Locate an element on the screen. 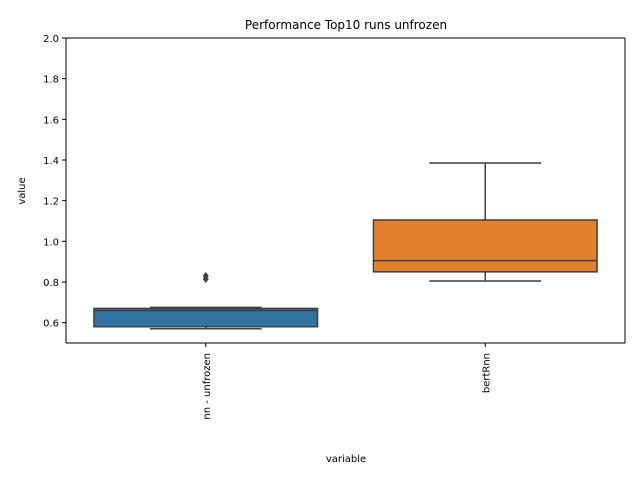 Image resolution: width=640 pixels, height=480 pixels. y-tick-label: 2.0 is located at coordinates (51, 39).